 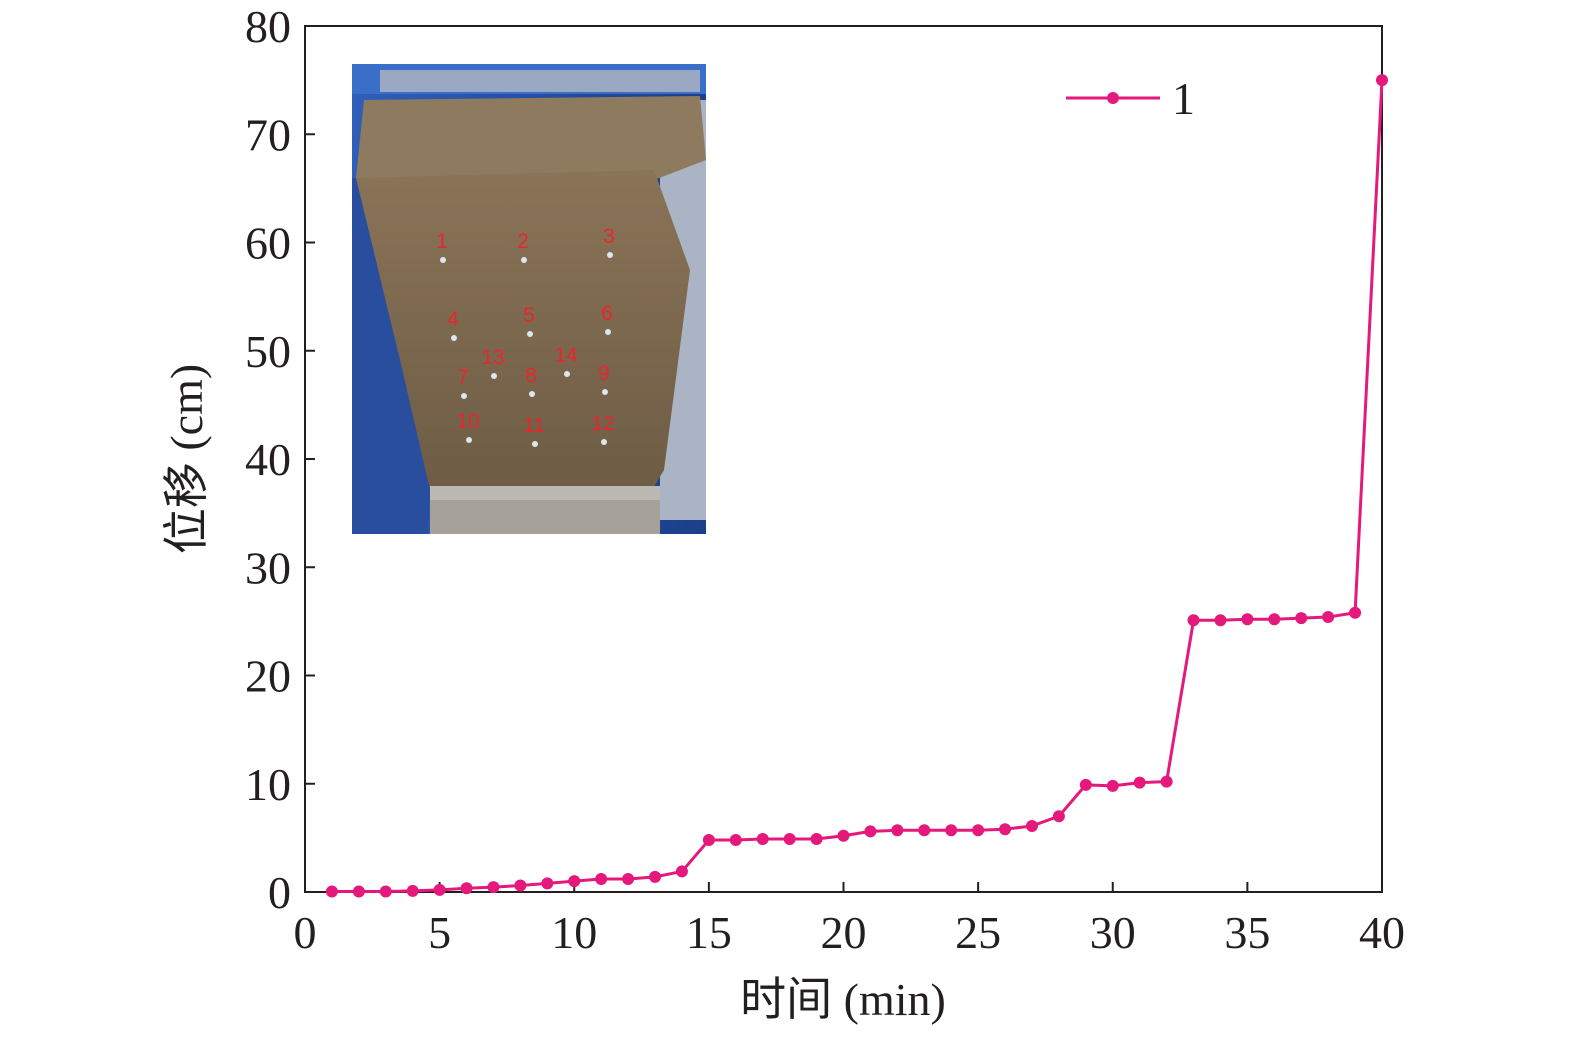 What do you see at coordinates (566, 355) in the screenshot?
I see `photo-point-label: 14` at bounding box center [566, 355].